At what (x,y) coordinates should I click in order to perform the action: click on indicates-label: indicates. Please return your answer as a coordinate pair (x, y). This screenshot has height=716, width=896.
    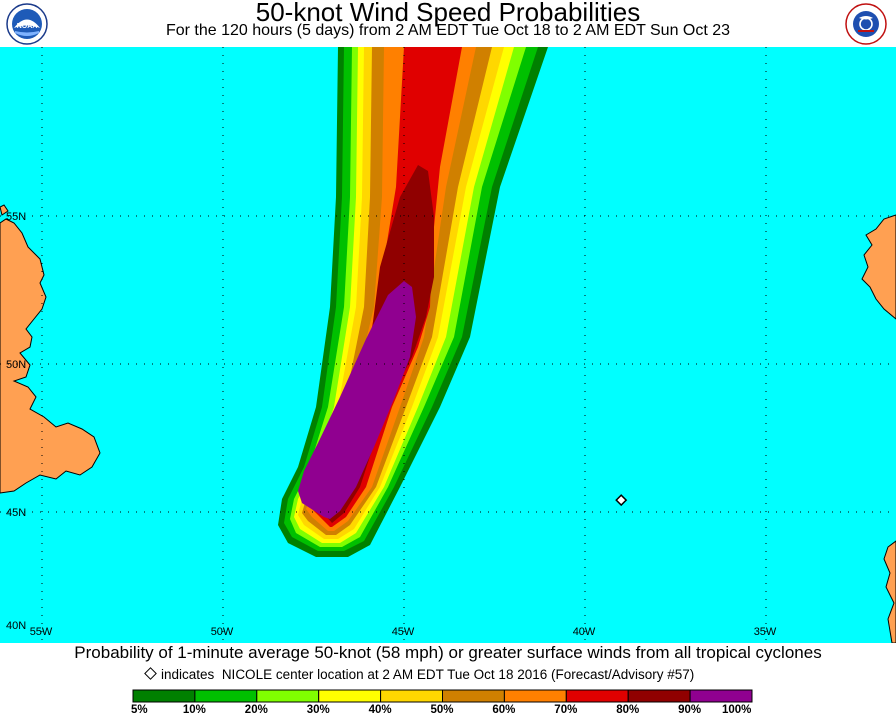
    Looking at the image, I should click on (188, 674).